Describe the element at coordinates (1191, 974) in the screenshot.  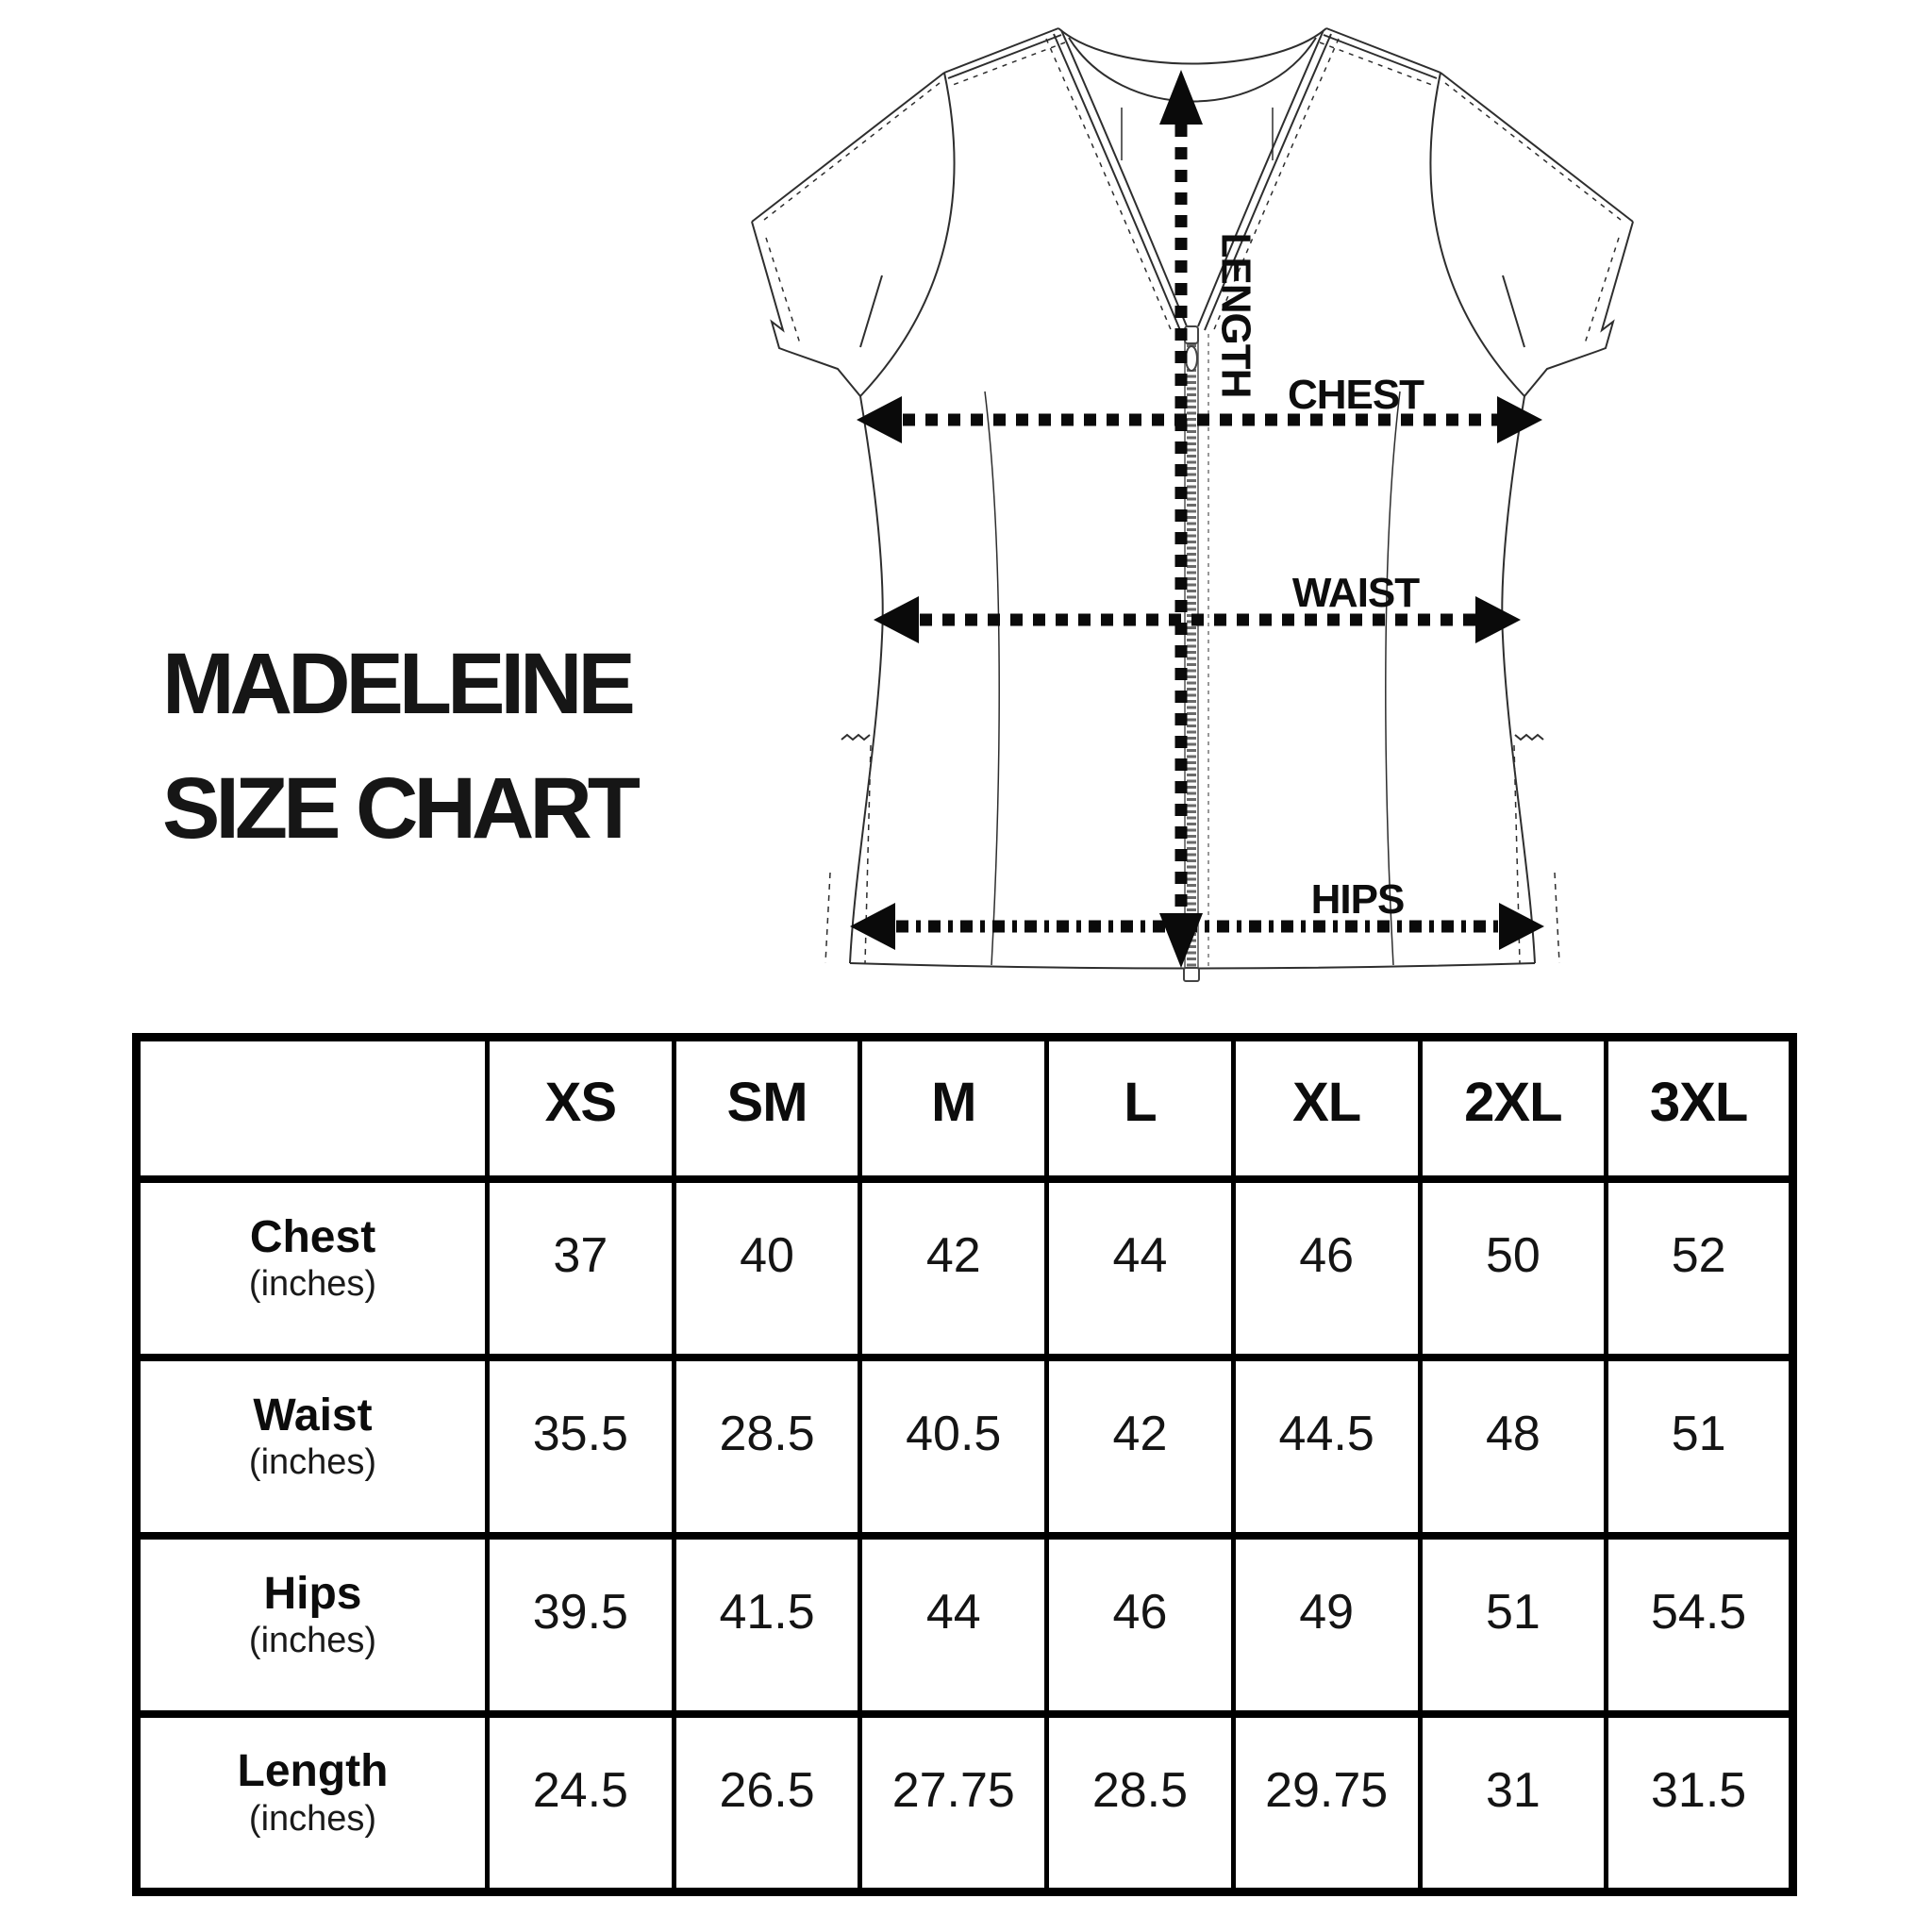
I see `zipper-bottom-stop` at that location.